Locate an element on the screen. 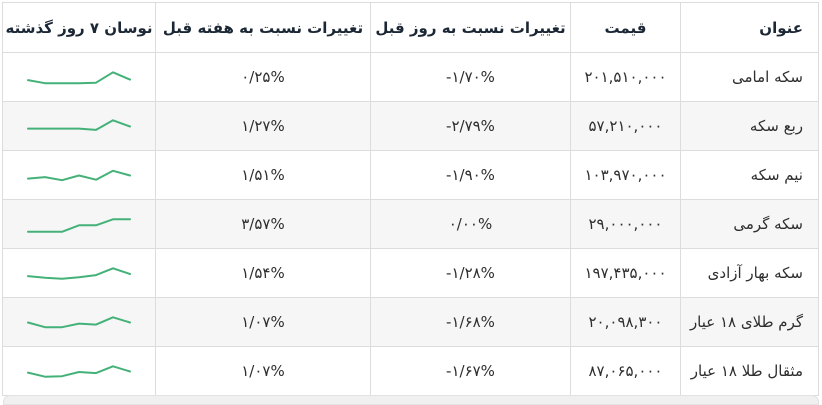 The width and height of the screenshot is (822, 405). day-change-cell: -۱/۹۰% is located at coordinates (470, 175).